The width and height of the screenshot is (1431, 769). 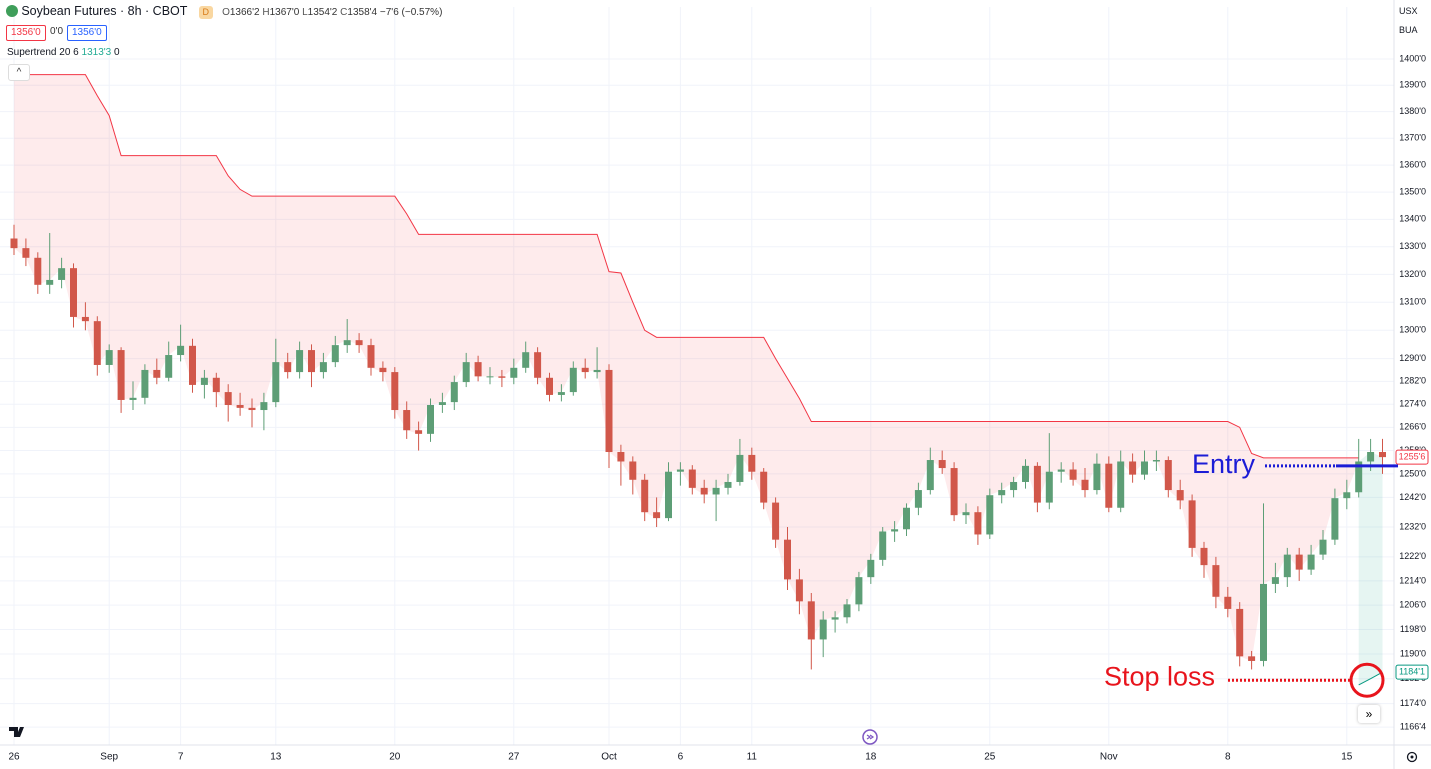 What do you see at coordinates (117, 52) in the screenshot?
I see `indicator-extra: 0` at bounding box center [117, 52].